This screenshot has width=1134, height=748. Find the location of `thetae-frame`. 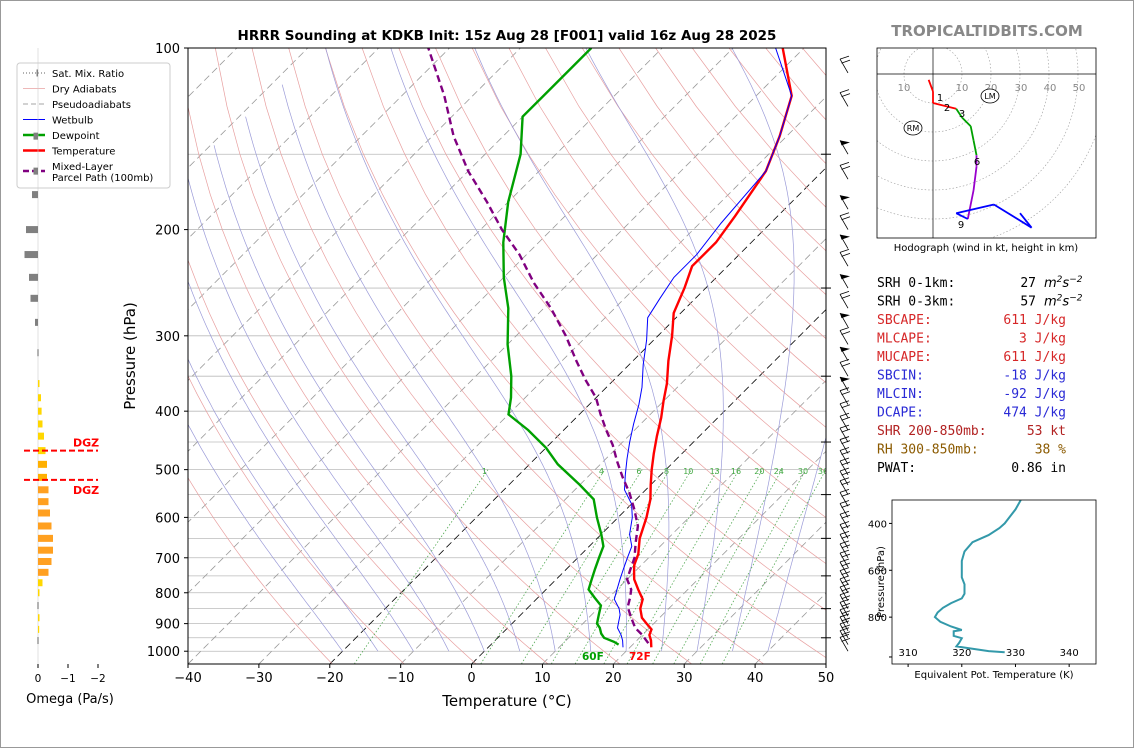

thetae-frame is located at coordinates (994, 582).